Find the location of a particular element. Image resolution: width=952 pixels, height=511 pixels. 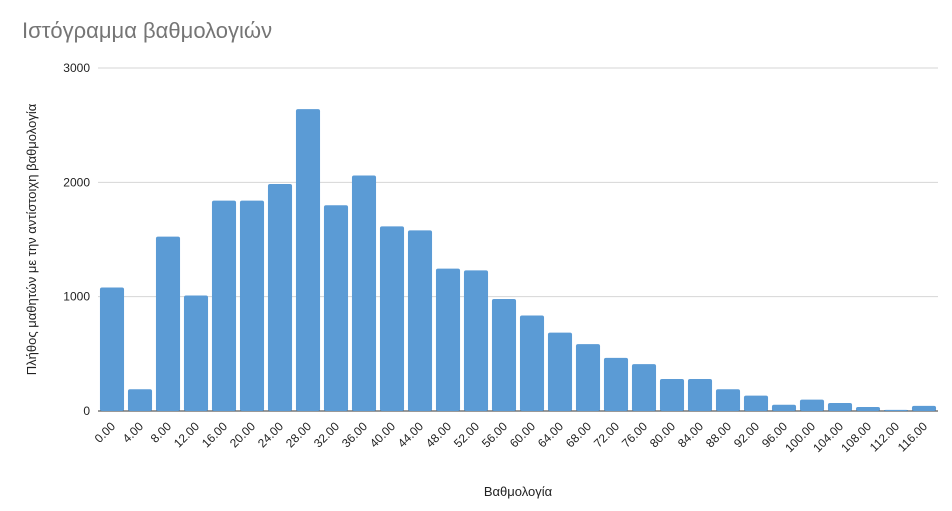

x-axis-title: Βαθμολογία is located at coordinates (518, 491).